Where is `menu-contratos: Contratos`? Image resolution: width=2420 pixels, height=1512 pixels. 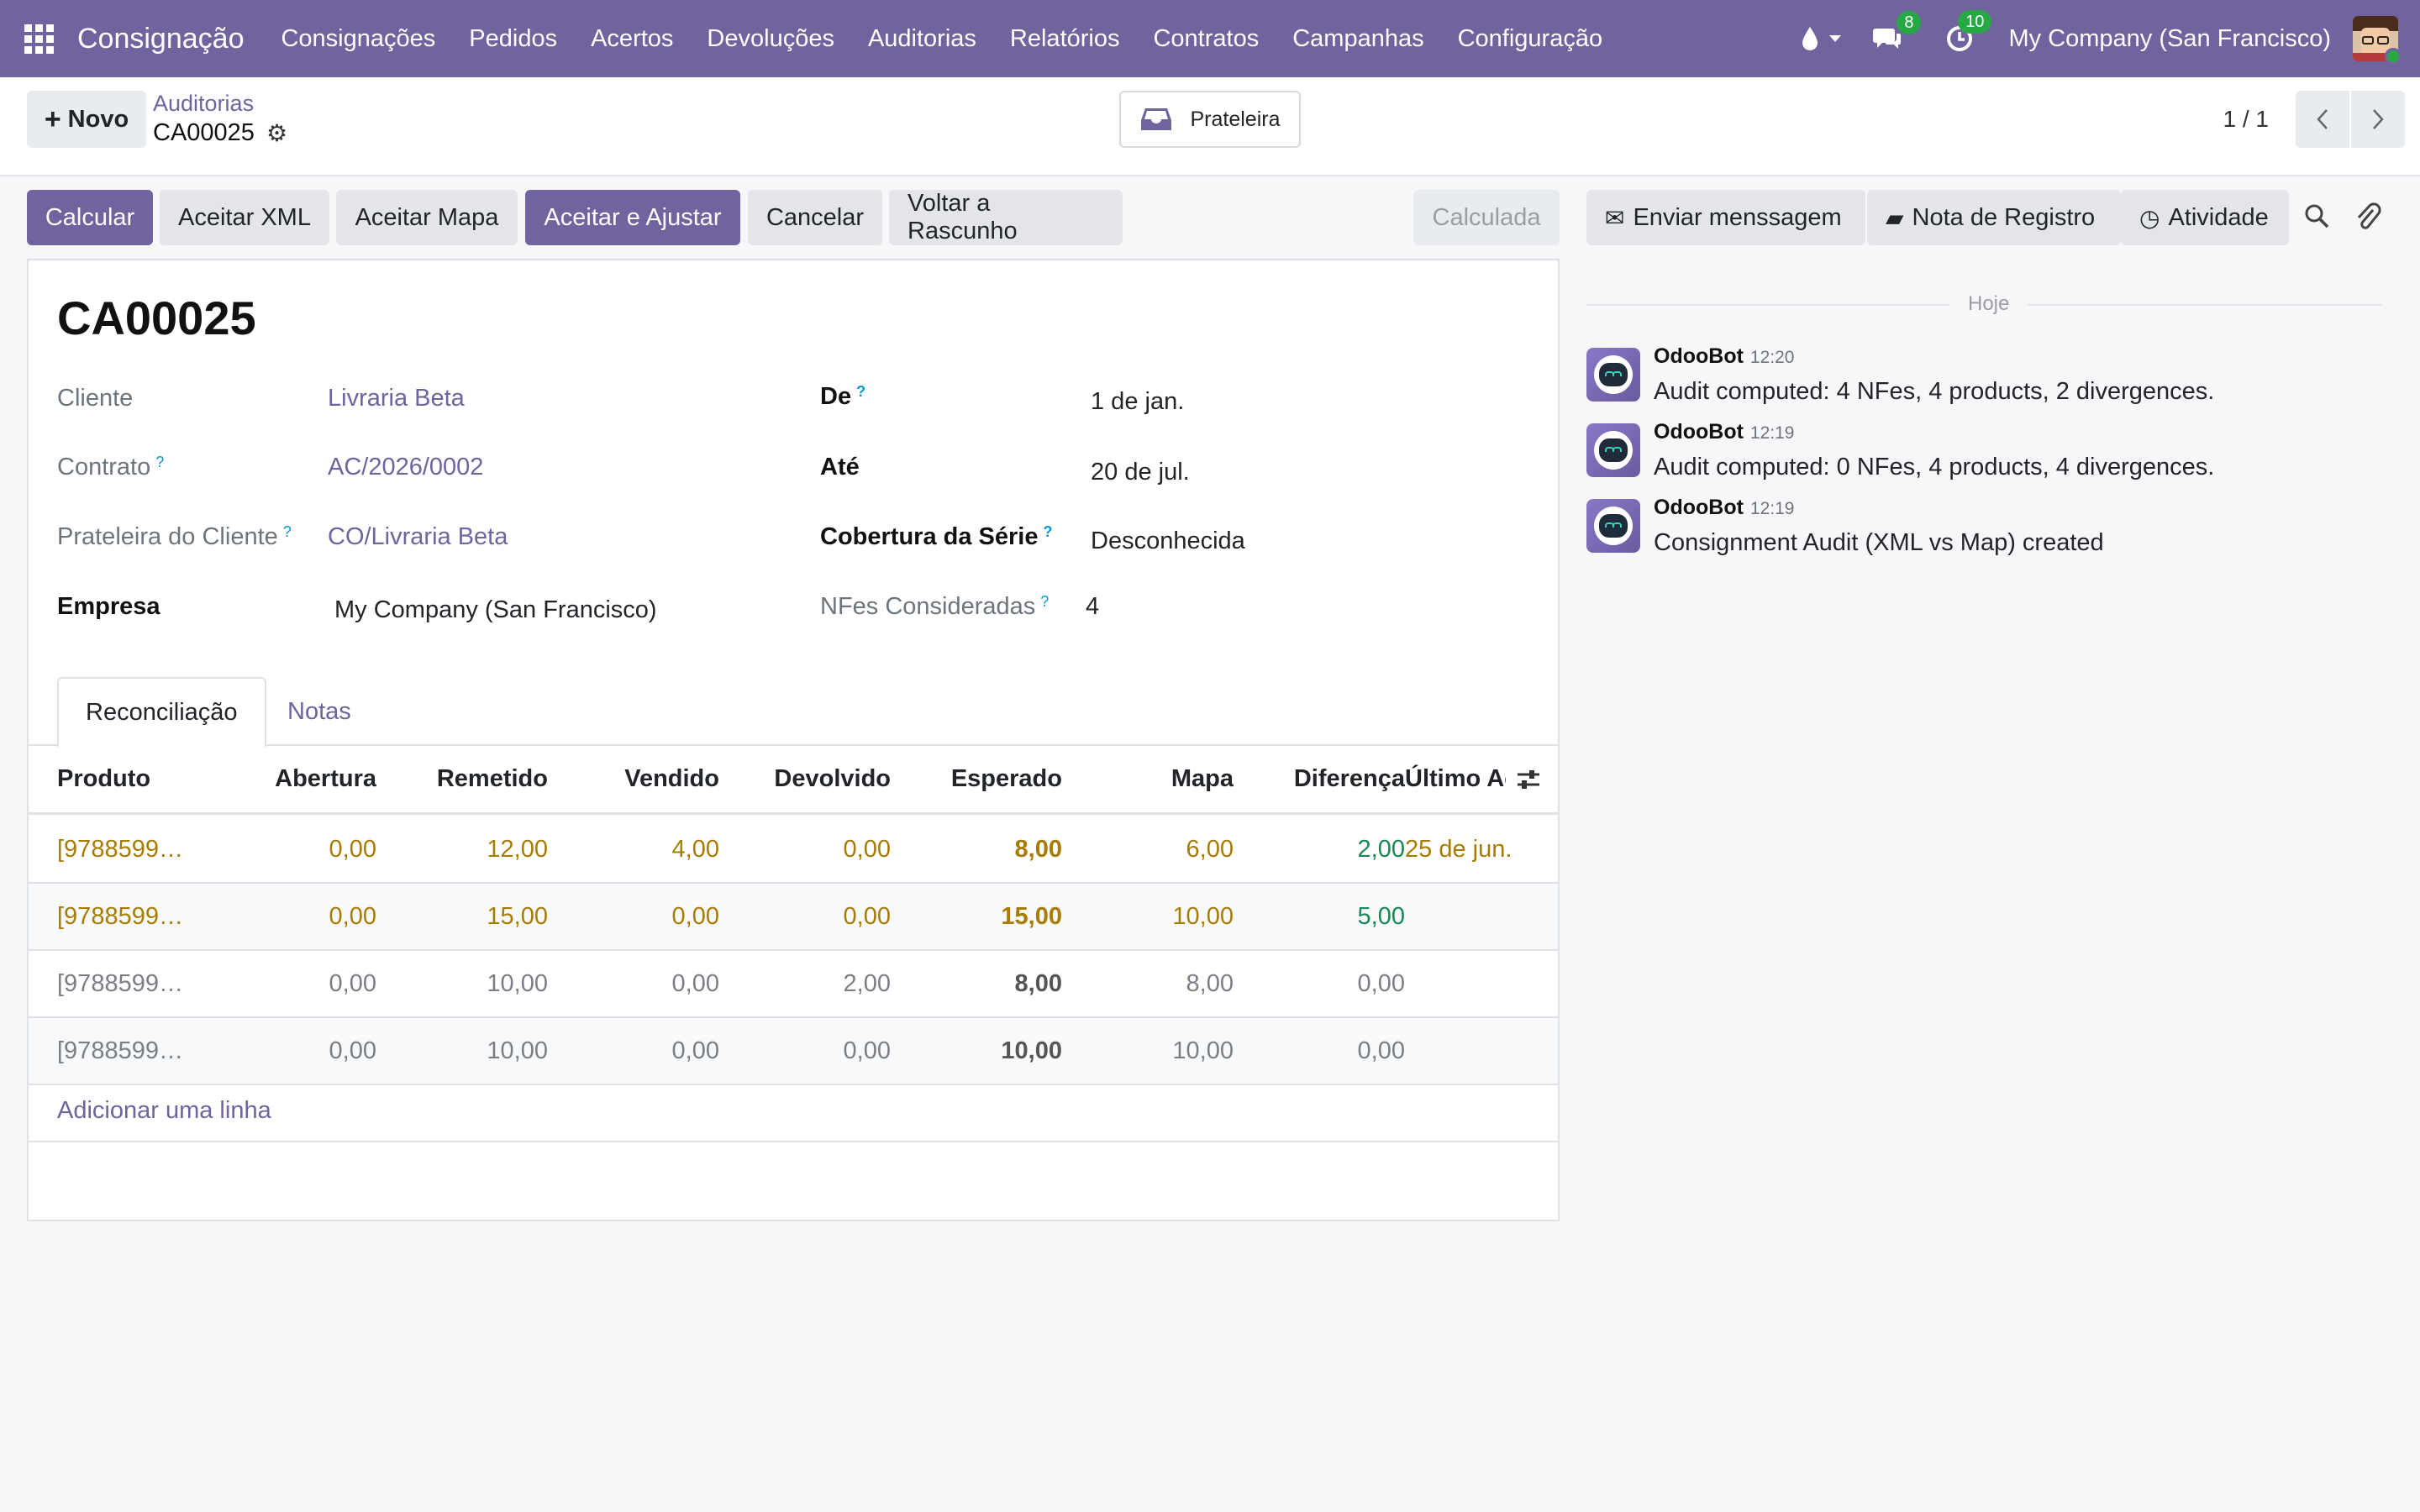 menu-contratos: Contratos is located at coordinates (1206, 38).